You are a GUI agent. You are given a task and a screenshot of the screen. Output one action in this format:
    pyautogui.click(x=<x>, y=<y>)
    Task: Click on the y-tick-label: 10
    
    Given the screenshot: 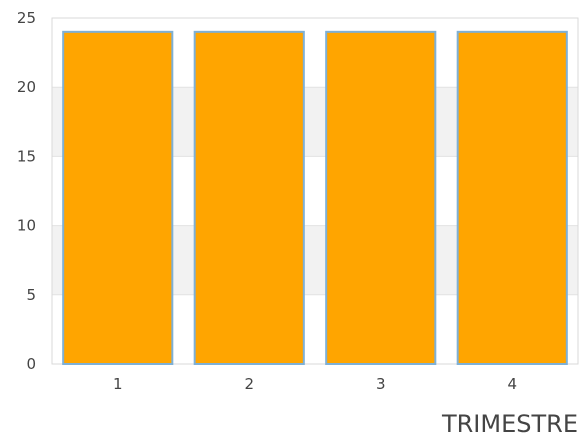 What is the action you would take?
    pyautogui.click(x=26, y=226)
    